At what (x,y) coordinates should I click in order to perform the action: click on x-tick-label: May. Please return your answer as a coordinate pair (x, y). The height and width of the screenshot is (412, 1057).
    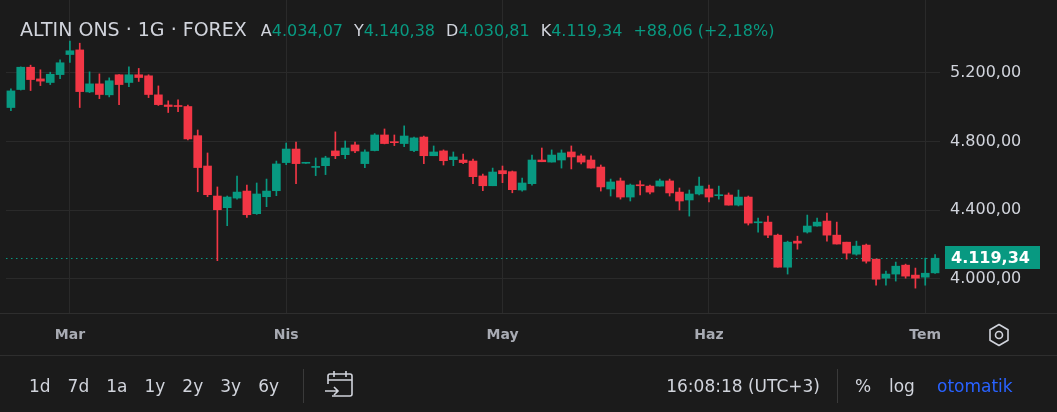
    Looking at the image, I should click on (502, 334).